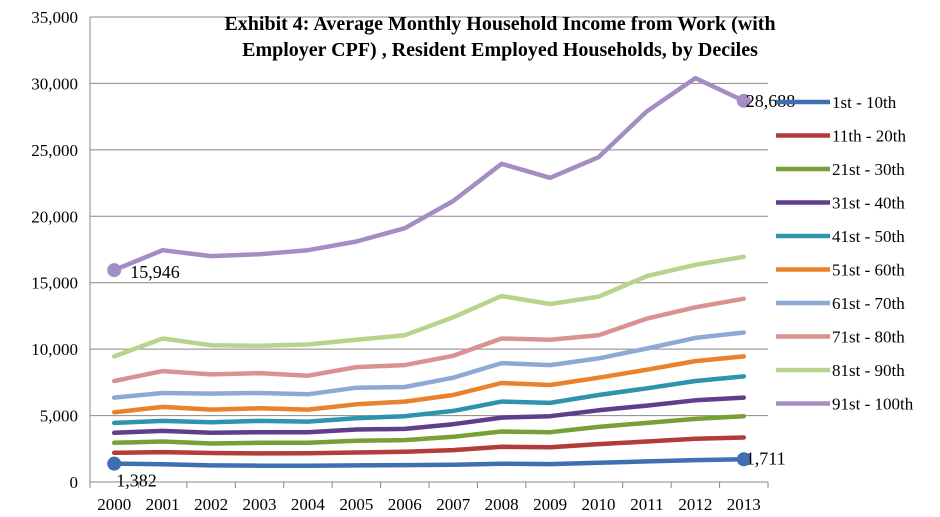  I want to click on y-tick-label: 0, so click(74, 482).